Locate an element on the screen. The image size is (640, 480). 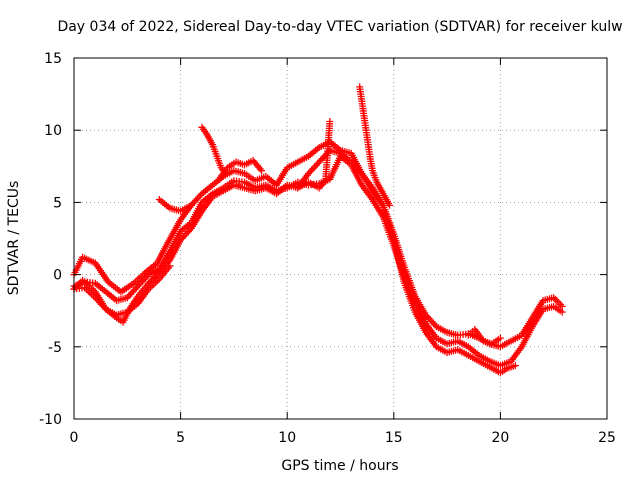
series-track-d is located at coordinates (122, 290).